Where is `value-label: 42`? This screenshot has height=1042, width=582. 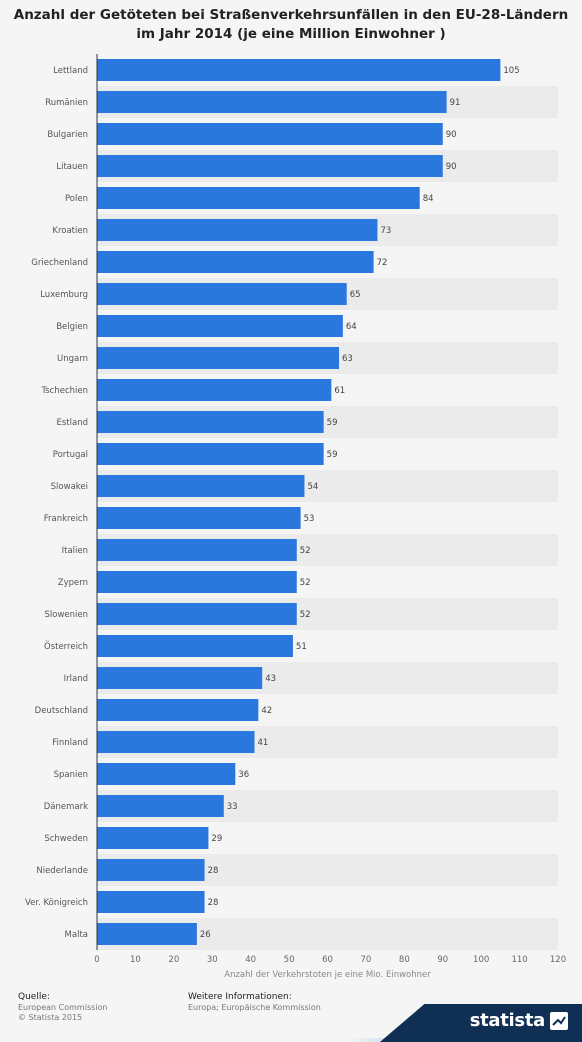 value-label: 42 is located at coordinates (266, 711).